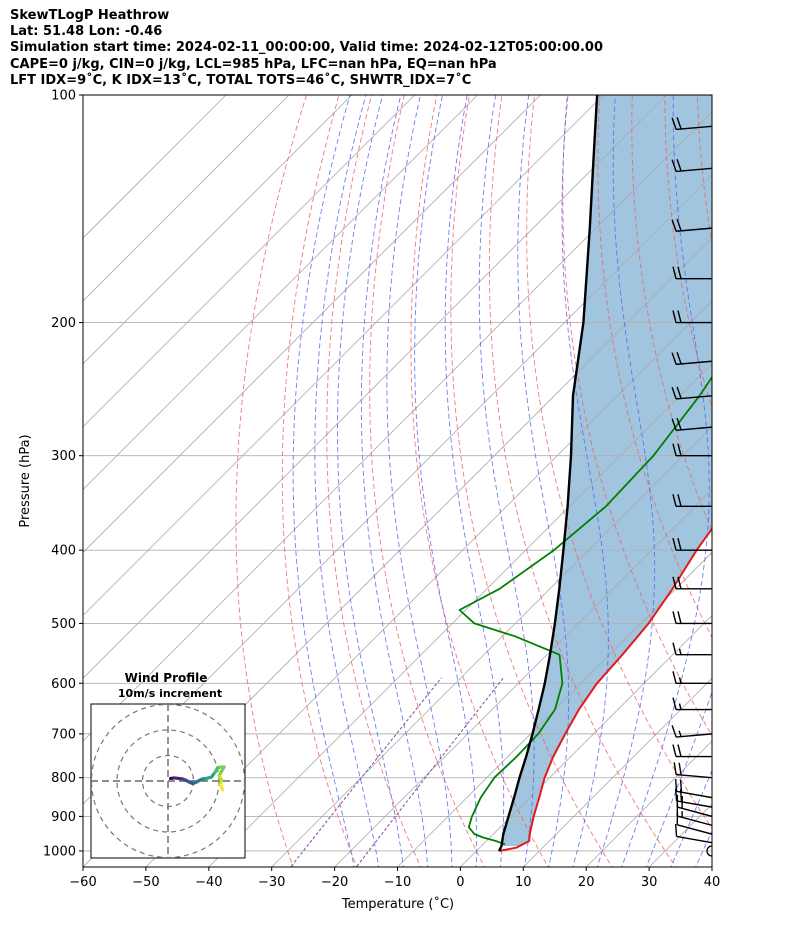  What do you see at coordinates (63, 456) in the screenshot?
I see `y-tick-label: 300` at bounding box center [63, 456].